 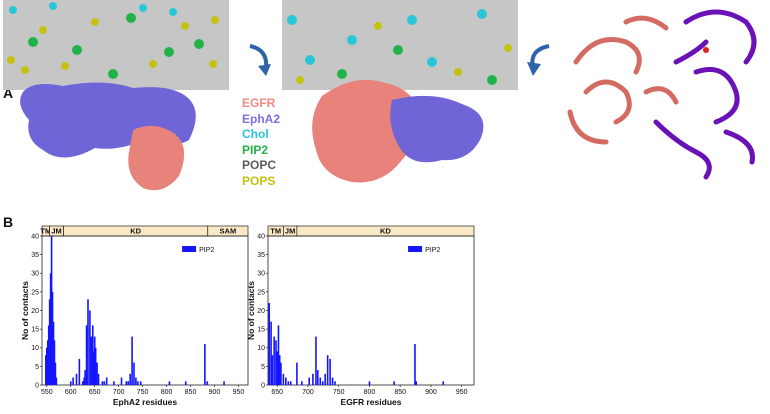 What do you see at coordinates (261, 118) in the screenshot?
I see `legend-epha2: EphA2` at bounding box center [261, 118].